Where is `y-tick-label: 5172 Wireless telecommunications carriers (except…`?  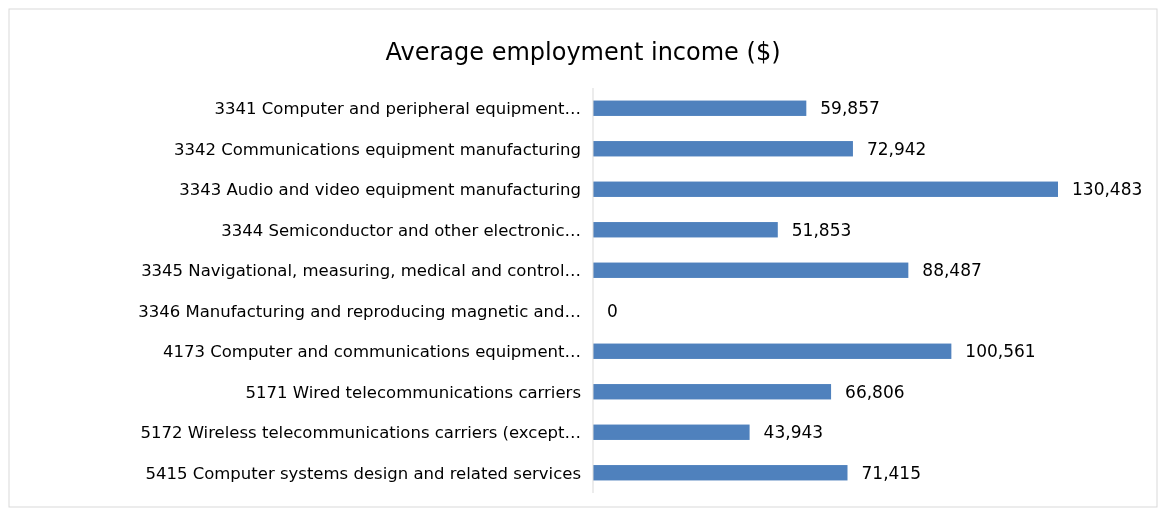 y-tick-label: 5172 Wireless telecommunications carriers (except… is located at coordinates (360, 433).